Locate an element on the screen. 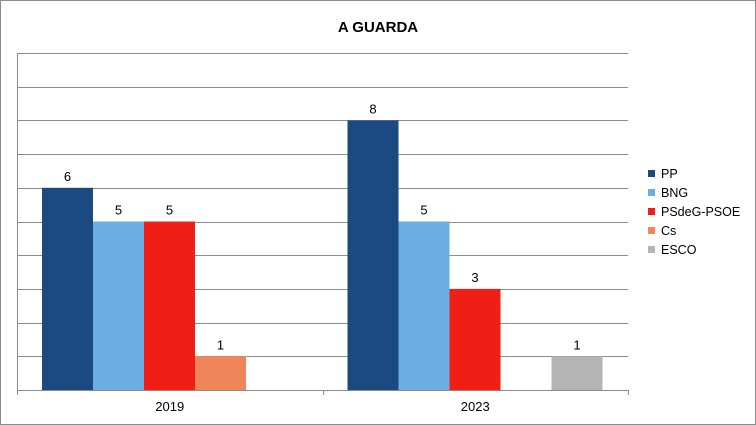 The height and width of the screenshot is (425, 756). legend-label: BNG is located at coordinates (675, 192).